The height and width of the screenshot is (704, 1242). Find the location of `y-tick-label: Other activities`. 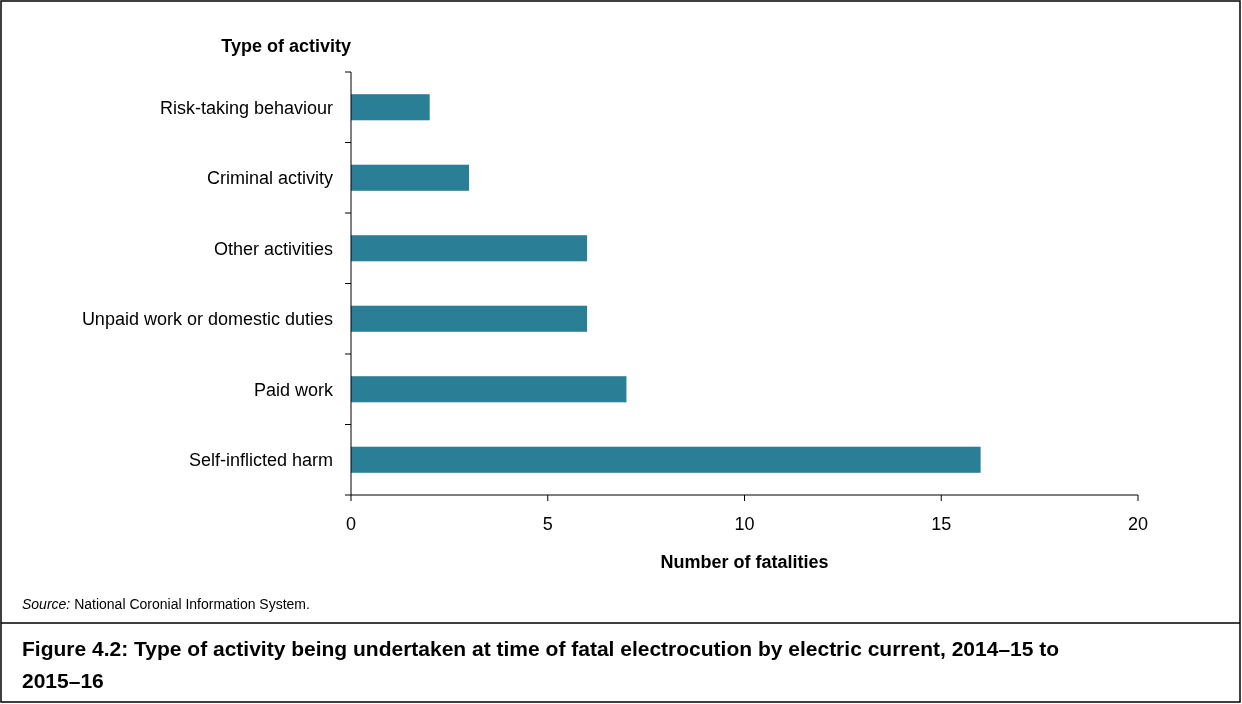

y-tick-label: Other activities is located at coordinates (273, 248).